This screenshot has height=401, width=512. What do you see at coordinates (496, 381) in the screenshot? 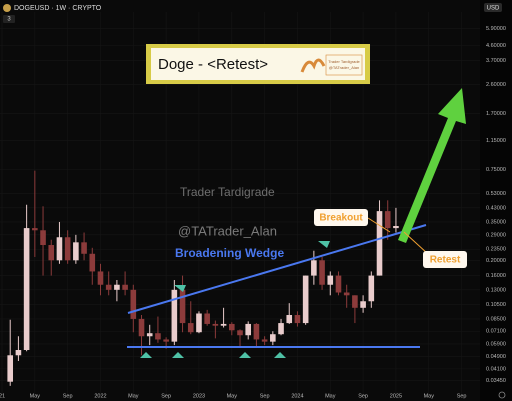
I see `y-tick-label: 0.03450` at bounding box center [496, 381].